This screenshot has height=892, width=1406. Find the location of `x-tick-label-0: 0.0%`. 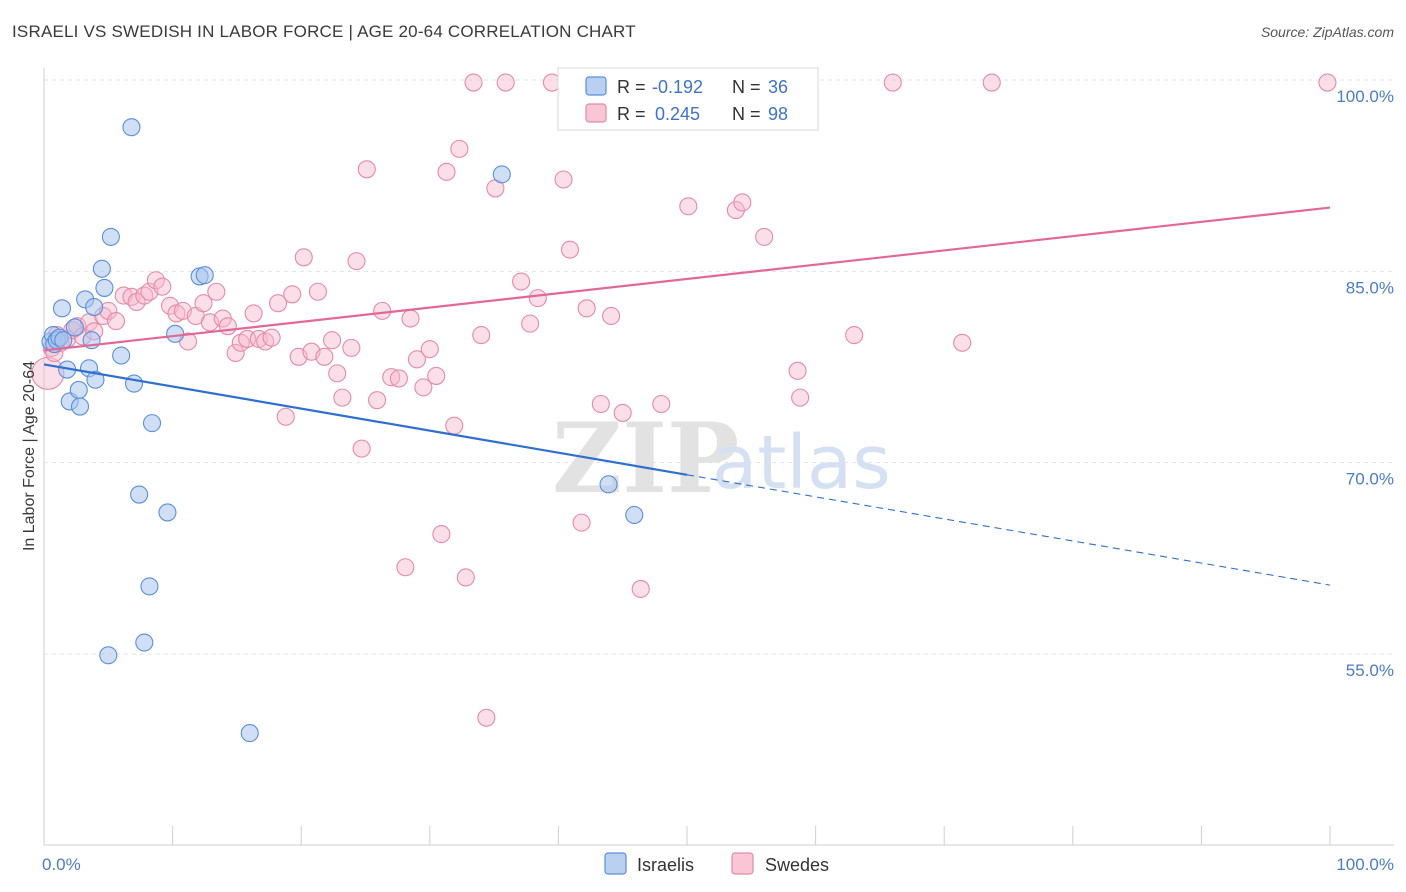

x-tick-label-0: 0.0% is located at coordinates (61, 864).